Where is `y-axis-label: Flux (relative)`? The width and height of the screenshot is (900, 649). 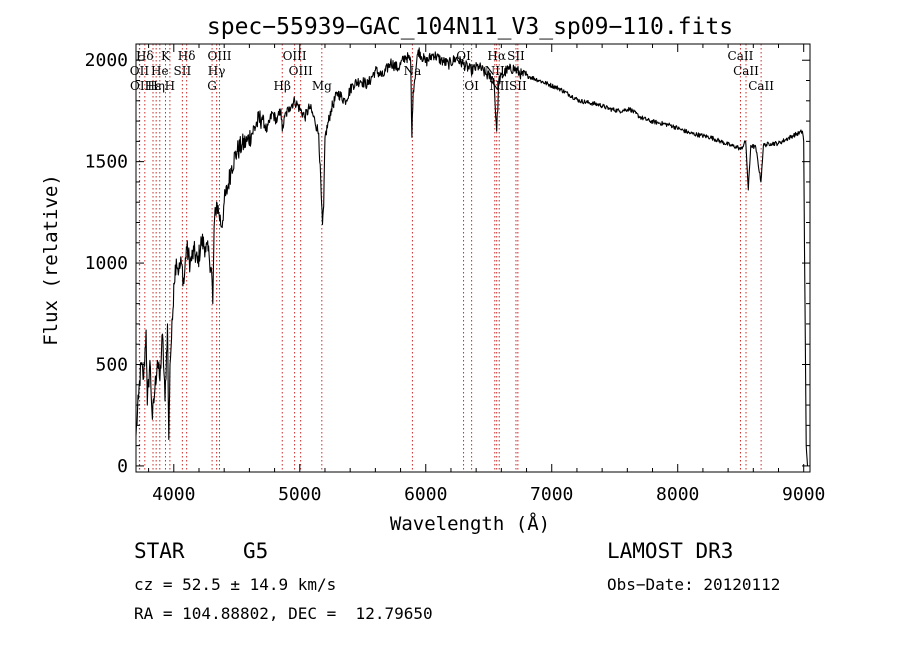 y-axis-label: Flux (relative) is located at coordinates (51, 260).